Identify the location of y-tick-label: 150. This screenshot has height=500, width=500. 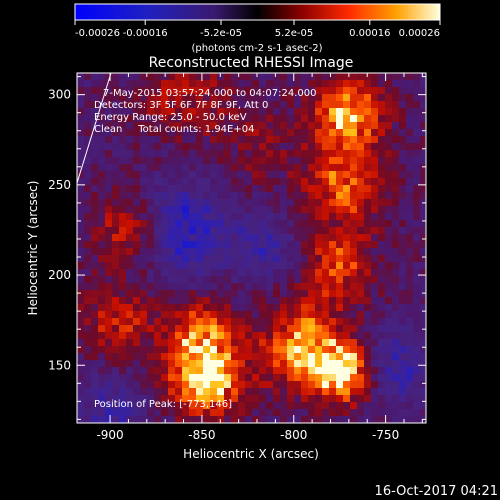
(59, 365).